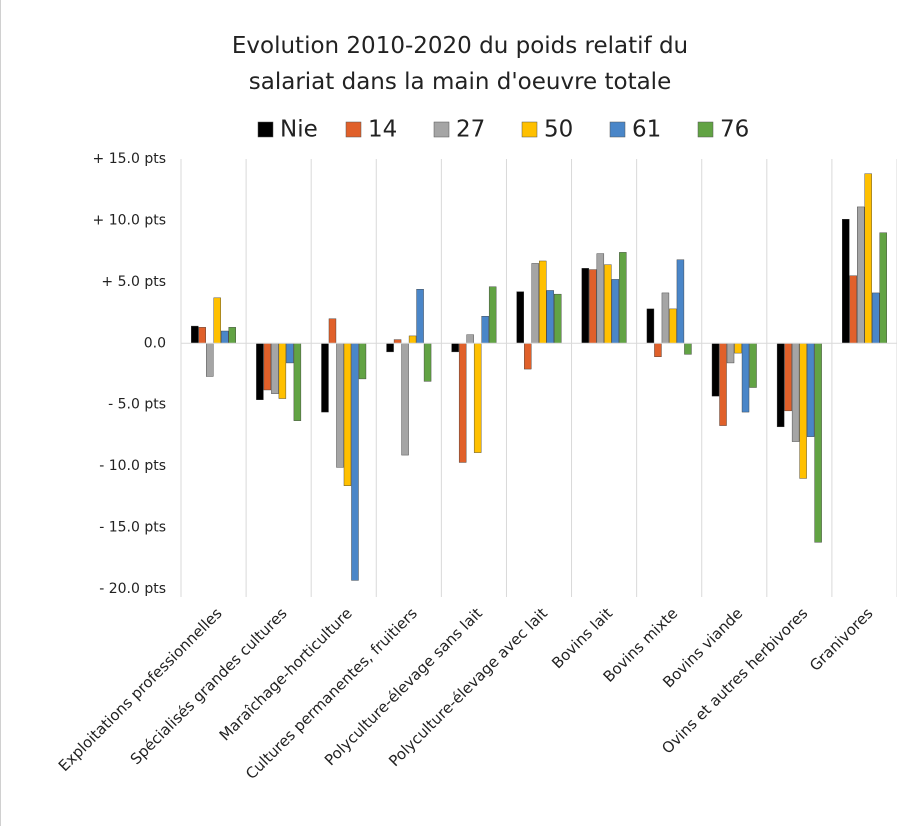 This screenshot has height=826, width=897. I want to click on y-tick-label: 0.0, so click(155, 343).